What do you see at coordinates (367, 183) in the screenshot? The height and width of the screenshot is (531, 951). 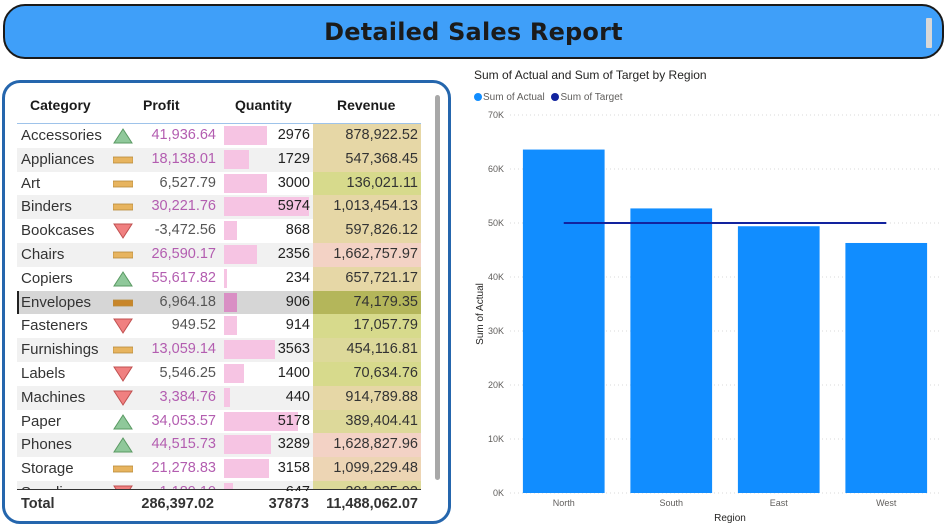 I see `revenue-cell: 136,021.11` at bounding box center [367, 183].